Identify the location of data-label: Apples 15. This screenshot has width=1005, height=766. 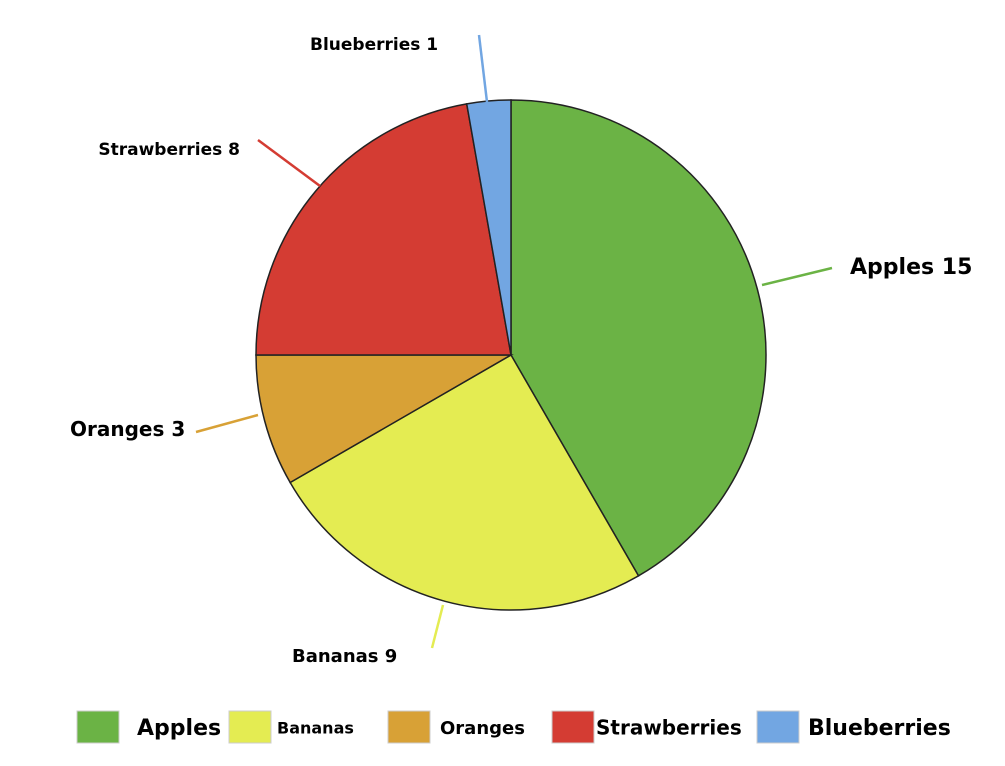
(911, 267).